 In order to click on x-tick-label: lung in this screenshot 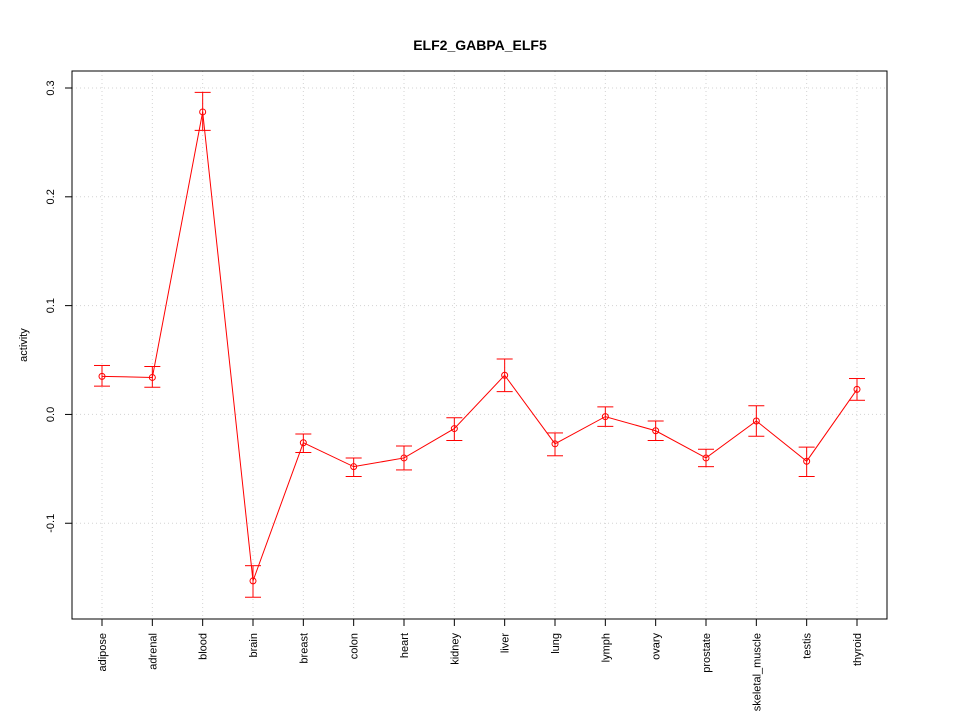, I will do `click(556, 643)`.